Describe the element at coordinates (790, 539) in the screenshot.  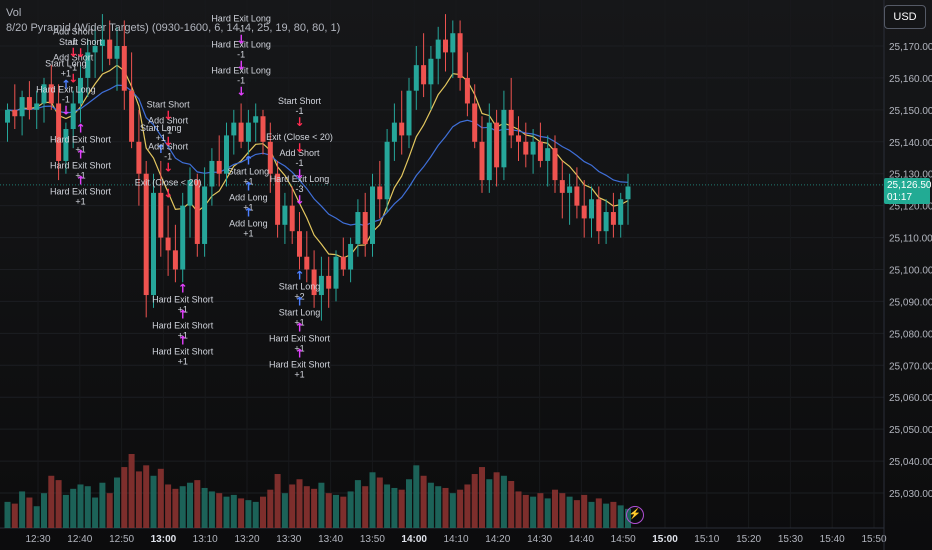
I see `x-tick-label: 15:30` at that location.